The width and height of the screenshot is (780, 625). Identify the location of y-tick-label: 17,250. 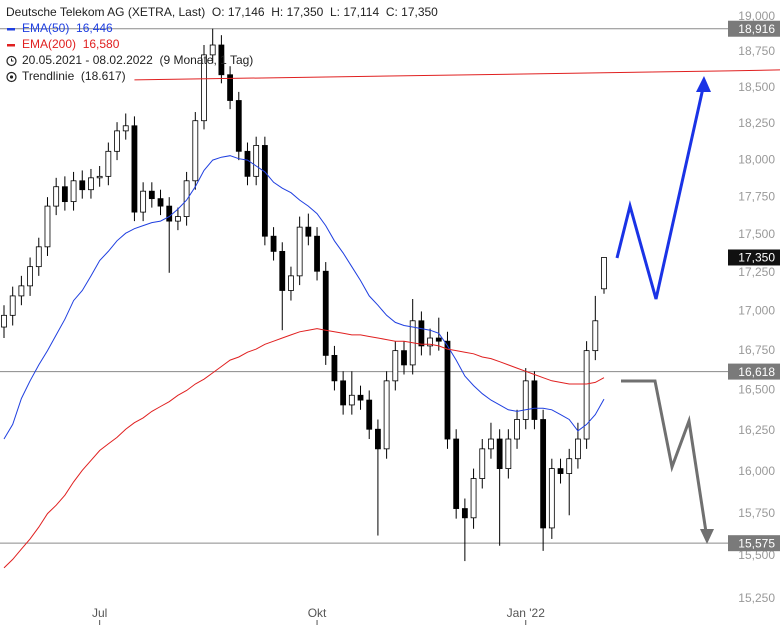
(756, 272).